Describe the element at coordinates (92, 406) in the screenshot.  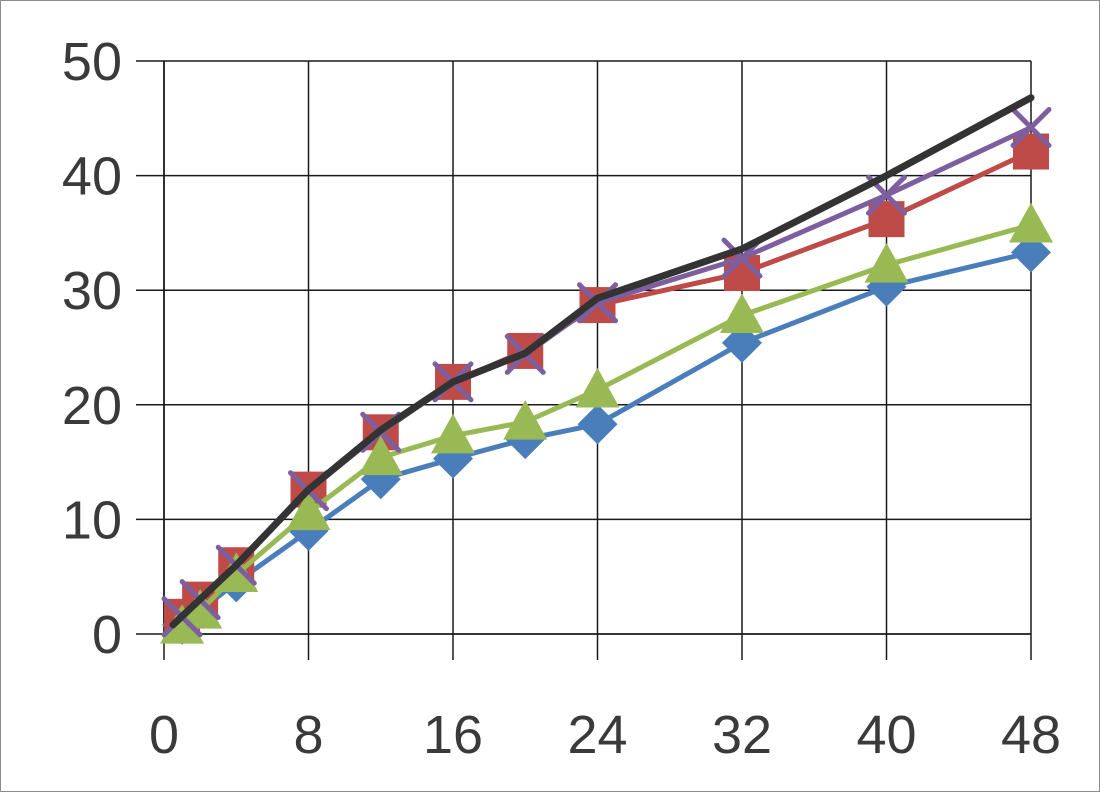
I see `y-tick-label: 20` at that location.